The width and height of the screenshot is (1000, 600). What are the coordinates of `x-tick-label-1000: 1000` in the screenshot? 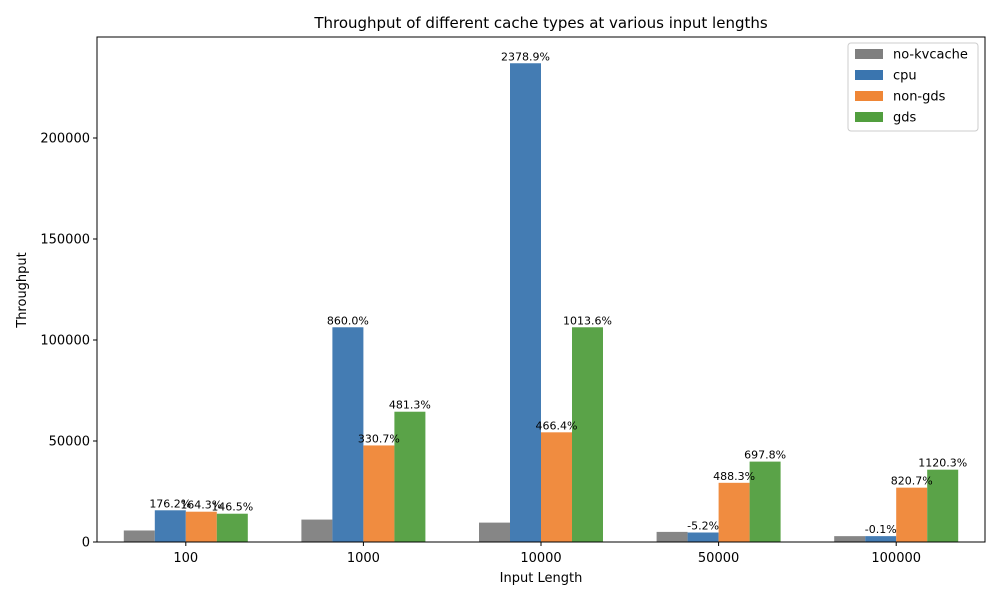 It's located at (363, 558).